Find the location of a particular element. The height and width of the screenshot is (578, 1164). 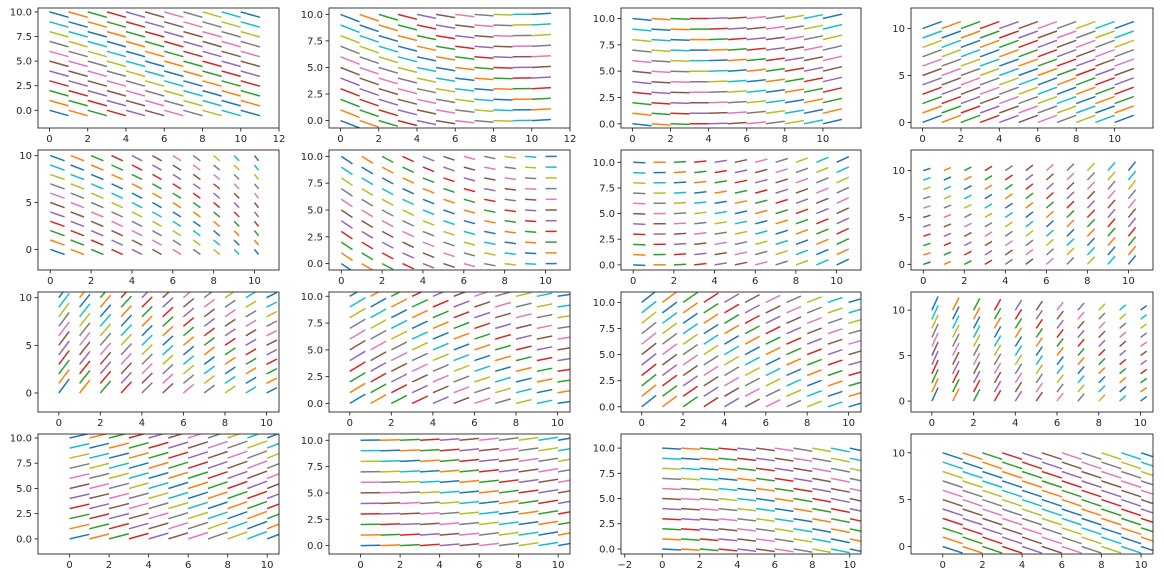

x-tick-label: 6 is located at coordinates (455, 139).